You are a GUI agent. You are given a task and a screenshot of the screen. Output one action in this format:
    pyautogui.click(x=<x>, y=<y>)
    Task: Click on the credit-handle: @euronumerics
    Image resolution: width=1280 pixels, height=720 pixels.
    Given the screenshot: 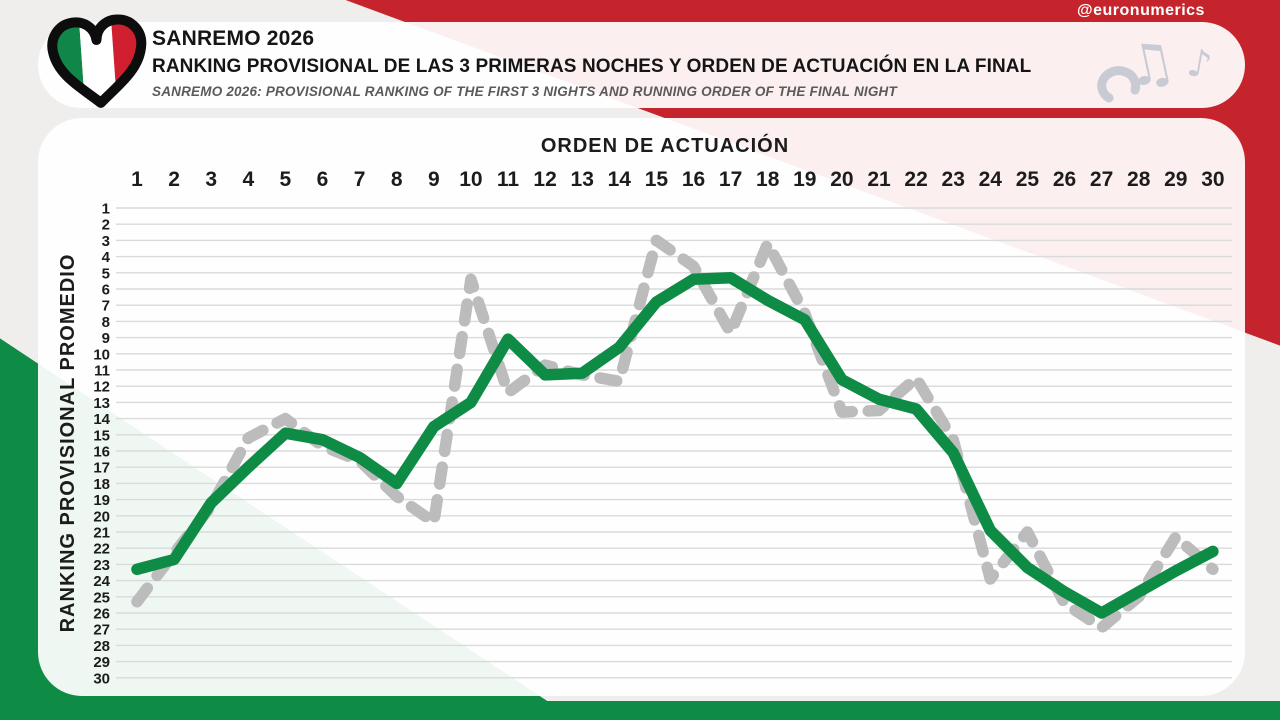 What is the action you would take?
    pyautogui.click(x=1141, y=10)
    